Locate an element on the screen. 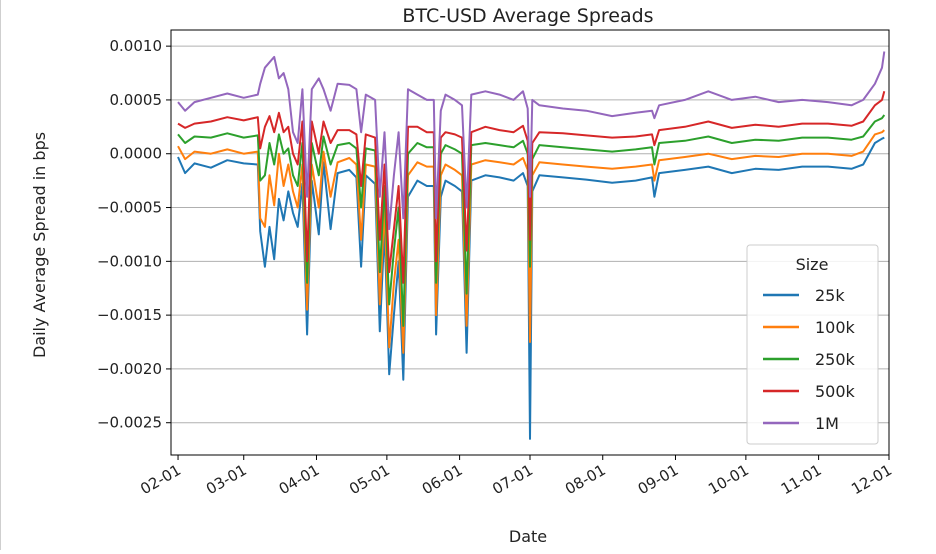 This screenshot has height=554, width=936. legend: Size 25k 100k 250k 500k 1M is located at coordinates (812, 344).